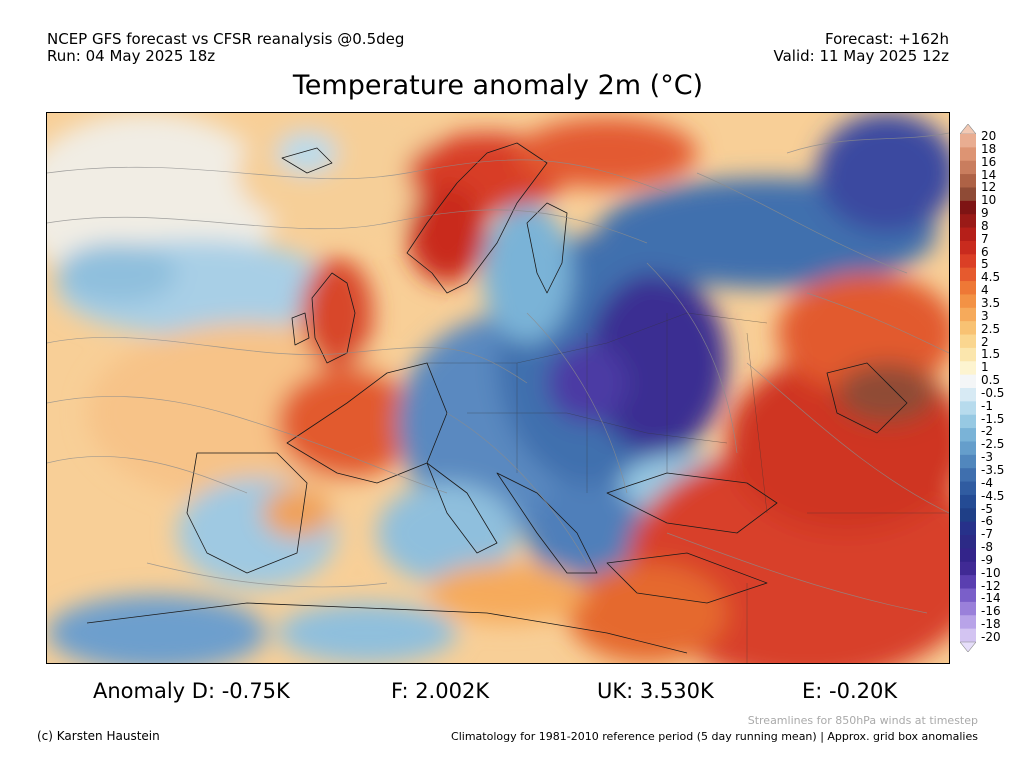  Describe the element at coordinates (985, 251) in the screenshot. I see `colorbar-label: 6` at that location.